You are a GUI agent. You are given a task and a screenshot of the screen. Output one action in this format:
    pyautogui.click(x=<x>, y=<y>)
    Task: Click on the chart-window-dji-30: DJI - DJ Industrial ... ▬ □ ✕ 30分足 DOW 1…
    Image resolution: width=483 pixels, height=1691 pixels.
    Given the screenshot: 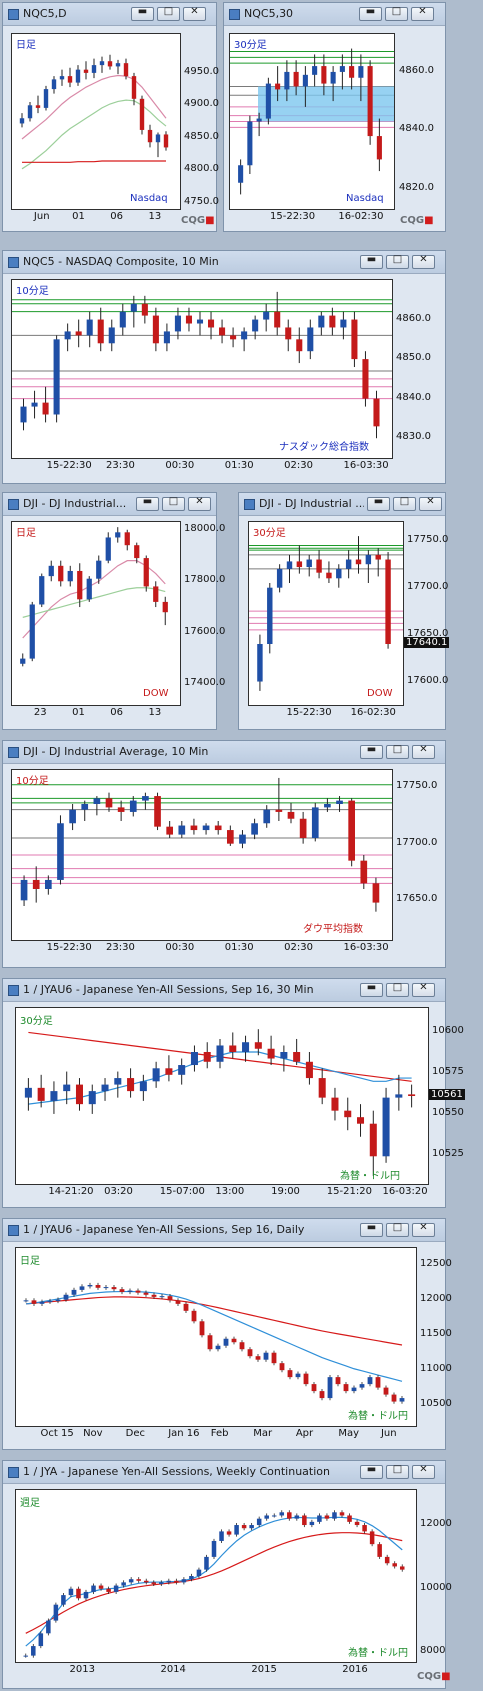 What is the action you would take?
    pyautogui.click(x=344, y=611)
    